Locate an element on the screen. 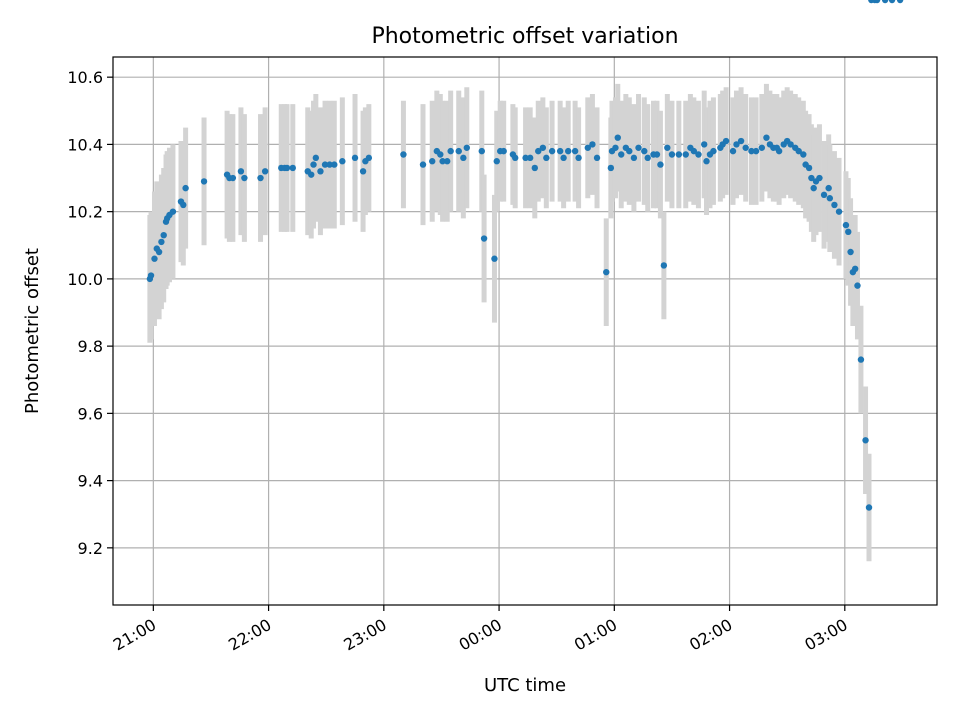 The width and height of the screenshot is (960, 720). chart-title: Photometric offset variation is located at coordinates (524, 36).